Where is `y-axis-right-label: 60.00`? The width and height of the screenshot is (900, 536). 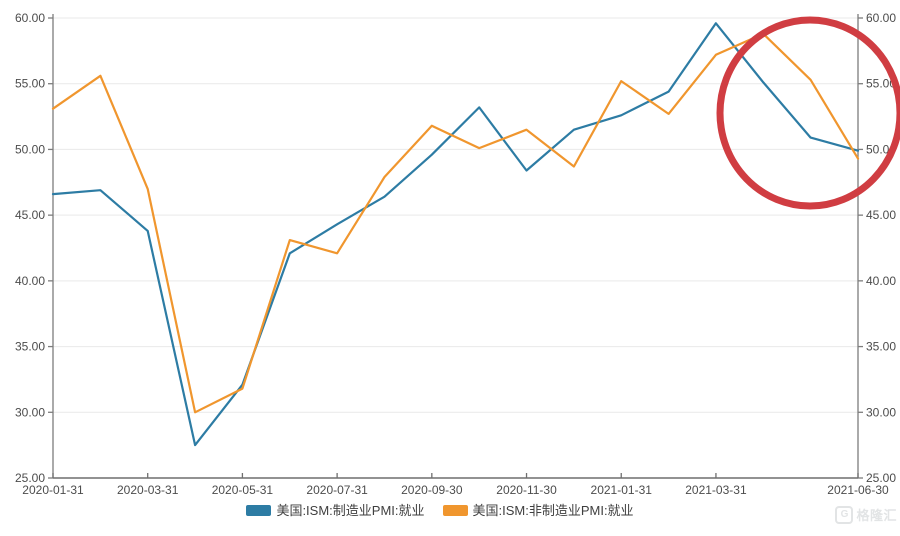
y-axis-right-label: 60.00 is located at coordinates (881, 18).